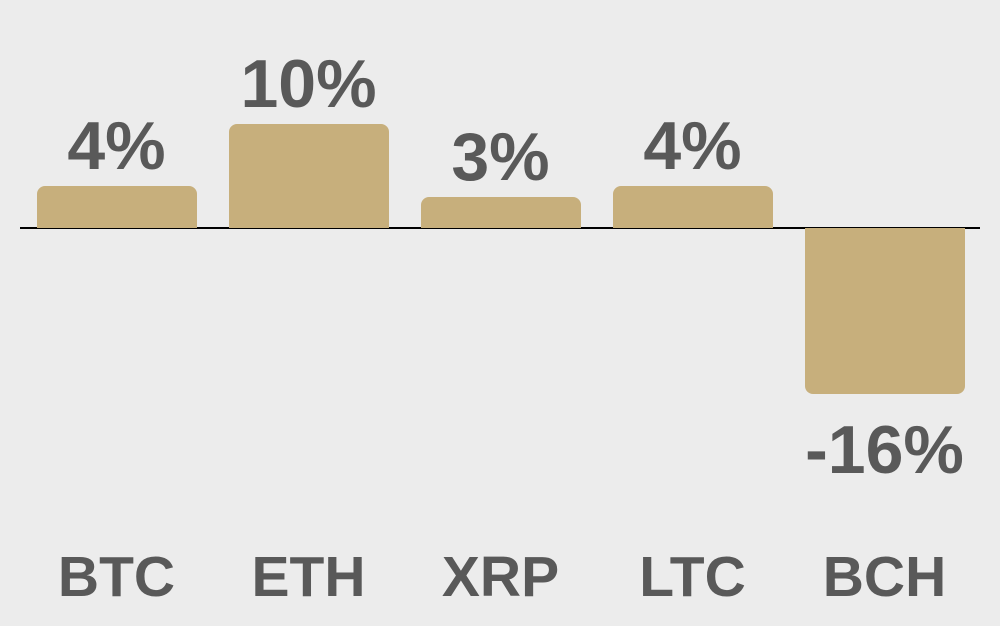  What do you see at coordinates (500, 212) in the screenshot?
I see `bar-xrp` at bounding box center [500, 212].